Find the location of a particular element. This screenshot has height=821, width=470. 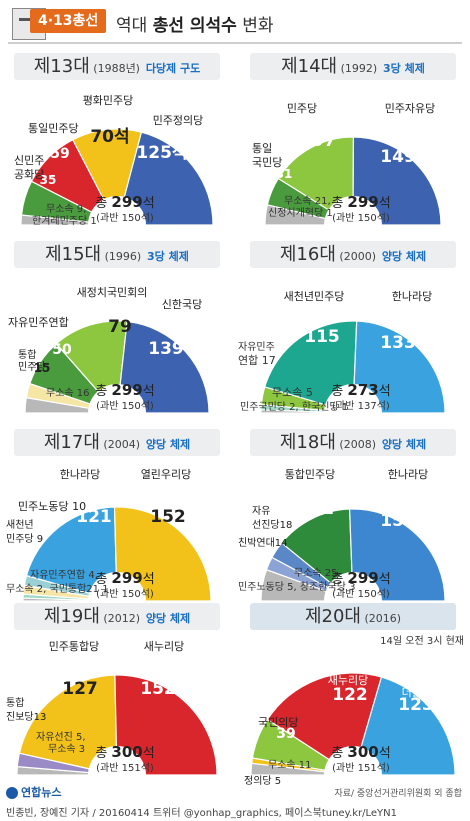

slice-label: 통일민주당 is located at coordinates (53, 128).